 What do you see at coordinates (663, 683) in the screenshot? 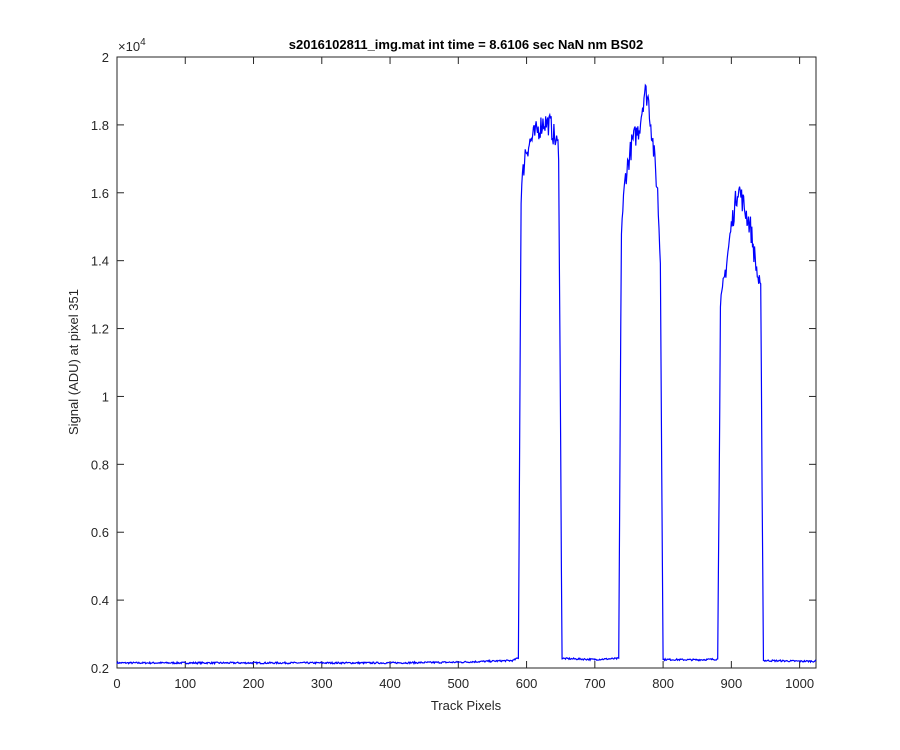
I see `x-tick-label: 800` at bounding box center [663, 683].